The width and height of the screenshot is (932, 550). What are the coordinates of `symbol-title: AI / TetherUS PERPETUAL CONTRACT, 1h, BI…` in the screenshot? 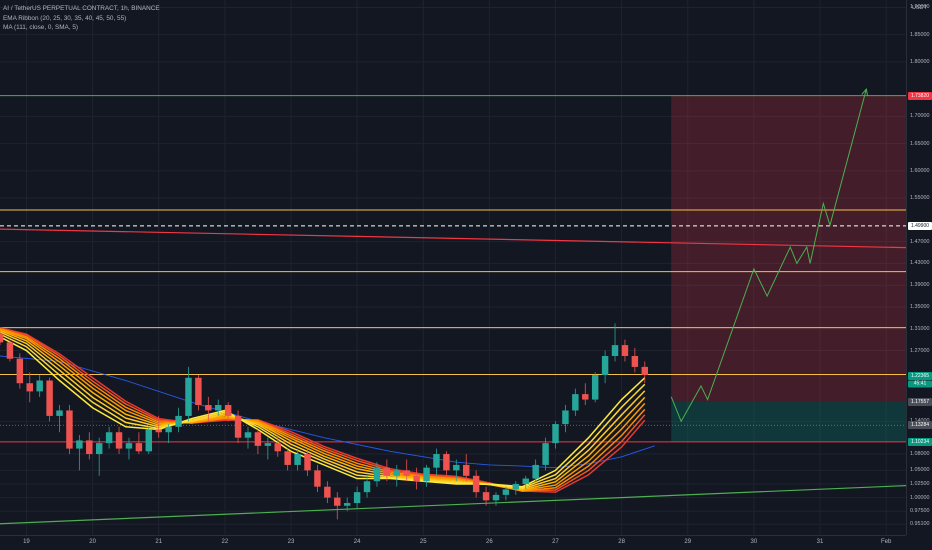 It's located at (81, 8).